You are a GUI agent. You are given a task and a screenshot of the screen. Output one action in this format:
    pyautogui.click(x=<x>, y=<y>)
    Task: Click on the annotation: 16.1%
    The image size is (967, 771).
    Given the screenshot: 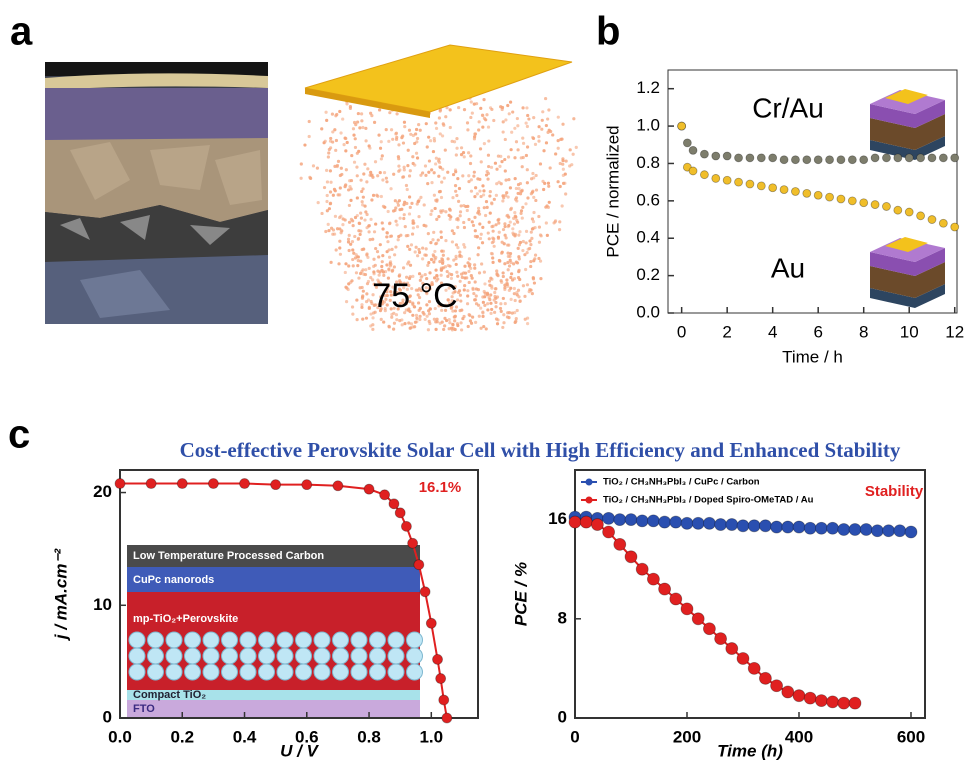 What is the action you would take?
    pyautogui.click(x=440, y=487)
    